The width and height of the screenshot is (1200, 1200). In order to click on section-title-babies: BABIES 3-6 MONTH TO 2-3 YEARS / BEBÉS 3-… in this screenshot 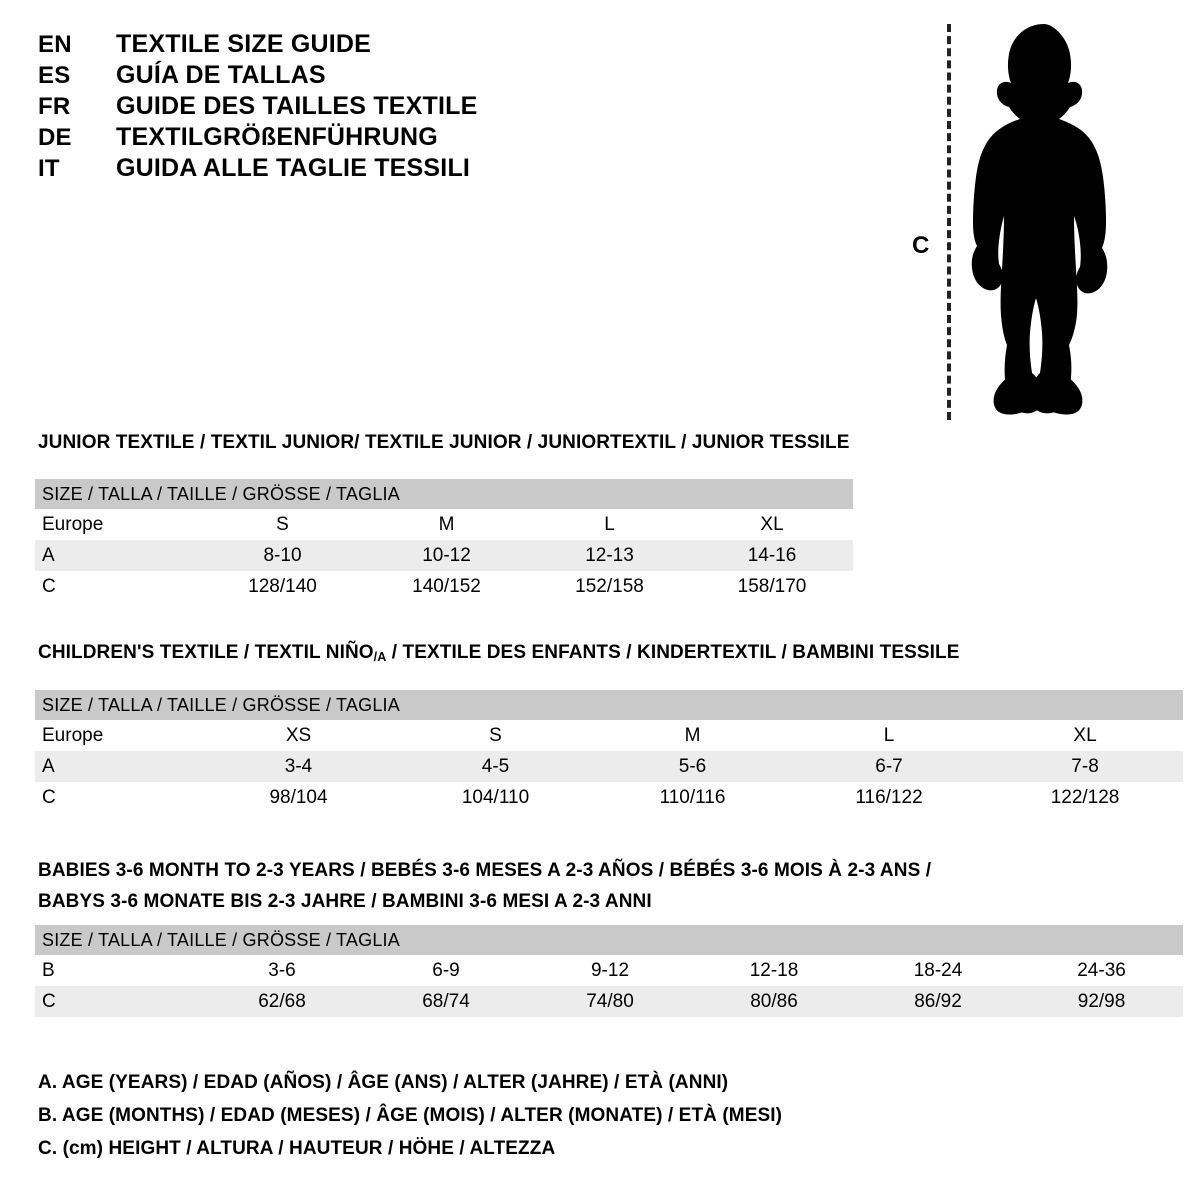, I will do `click(538, 886)`.